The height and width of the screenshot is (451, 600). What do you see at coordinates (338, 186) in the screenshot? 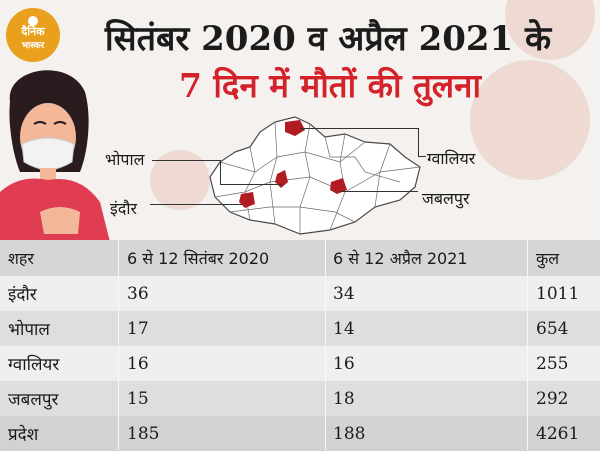
I see `jabalpur-highlight` at bounding box center [338, 186].